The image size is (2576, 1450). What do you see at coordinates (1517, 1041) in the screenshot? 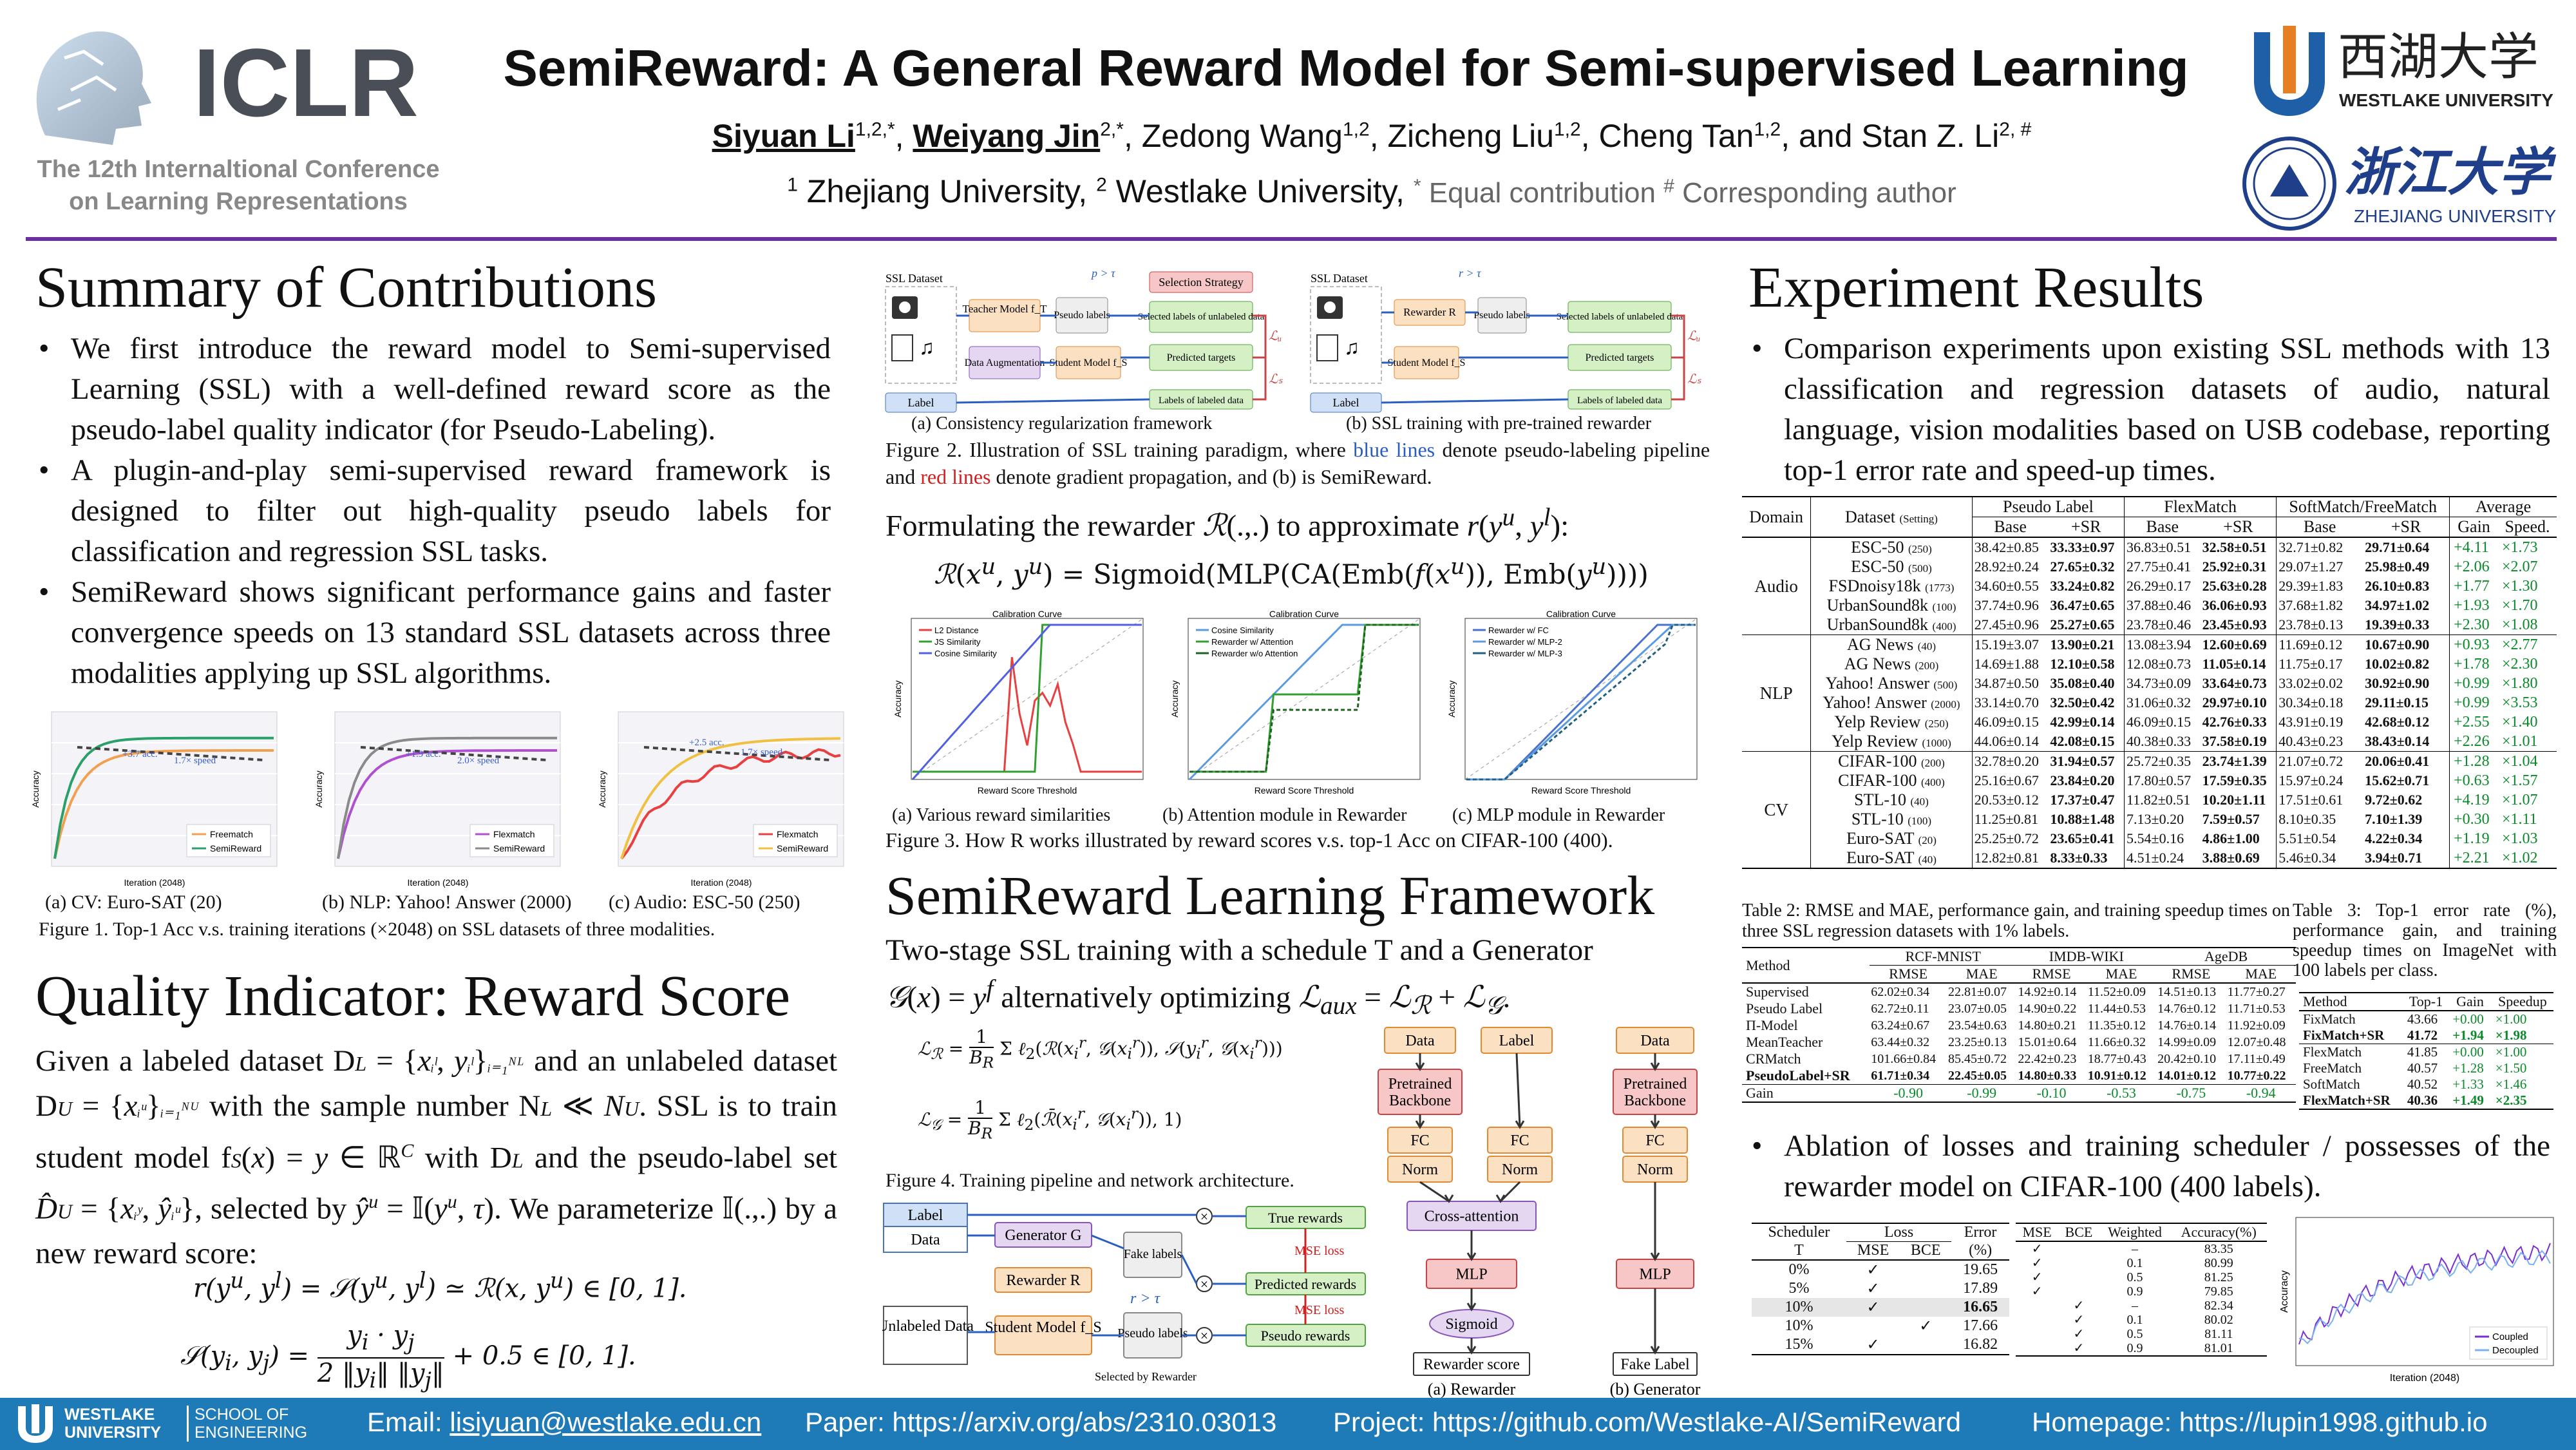
I see `arch-label: Label` at bounding box center [1517, 1041].